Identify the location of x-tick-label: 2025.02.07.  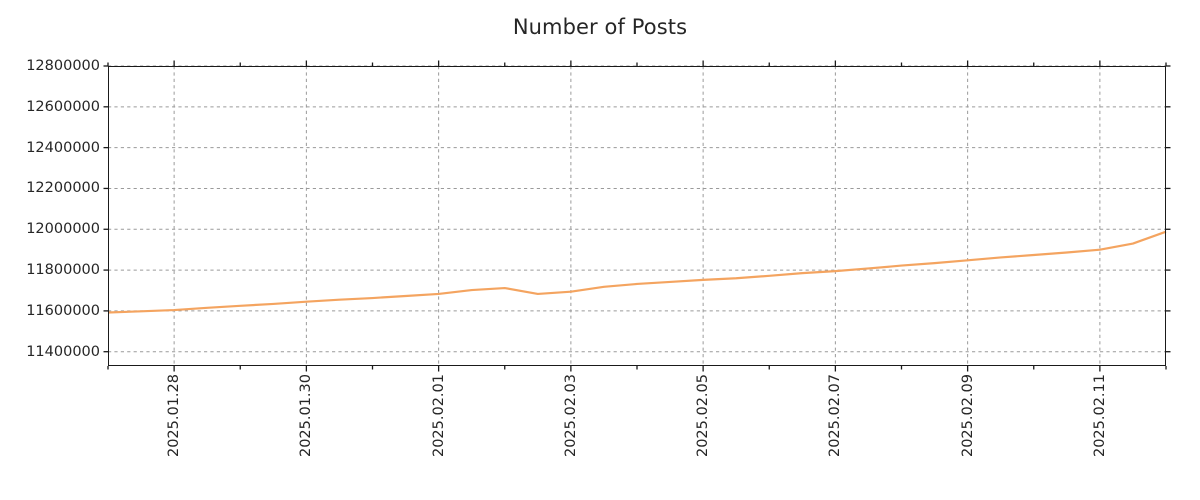
(835, 416).